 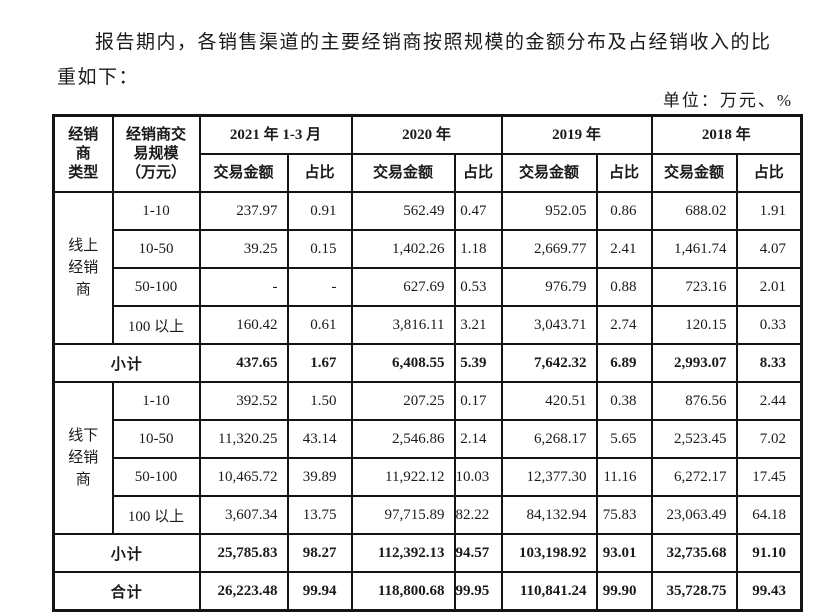 I want to click on header-period-2021: 2021 年 1-3 月, so click(x=275, y=134).